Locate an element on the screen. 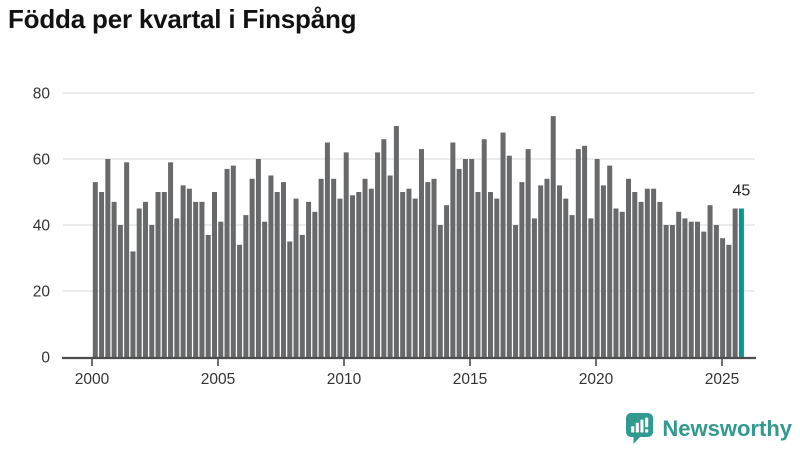 The image size is (800, 450). y-tick-label: 40 is located at coordinates (42, 226).